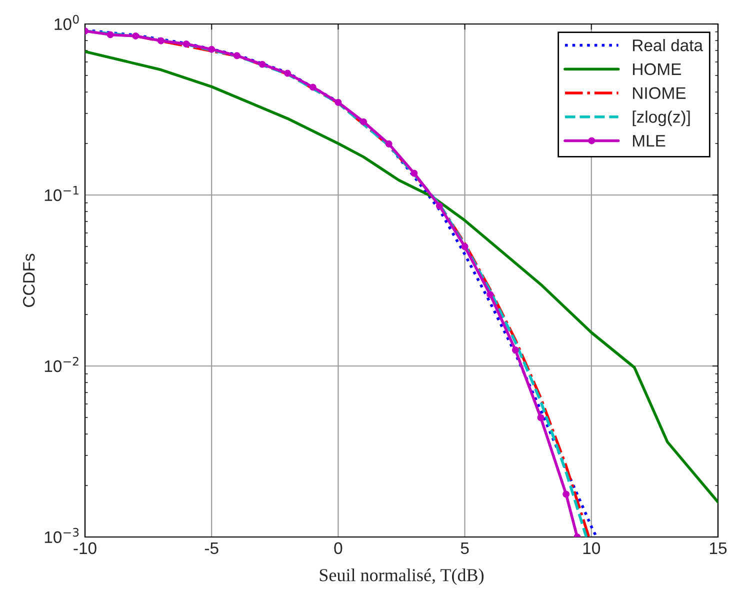 The height and width of the screenshot is (610, 729). What do you see at coordinates (591, 548) in the screenshot?
I see `x-tick-label: 10` at bounding box center [591, 548].